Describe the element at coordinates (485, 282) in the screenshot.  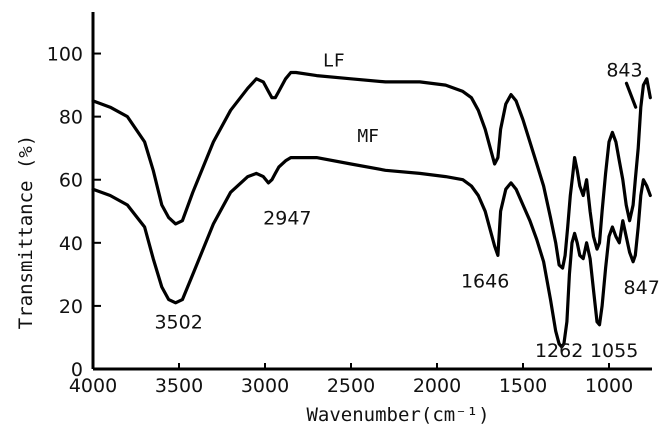
I see `peak-label: 1646` at that location.